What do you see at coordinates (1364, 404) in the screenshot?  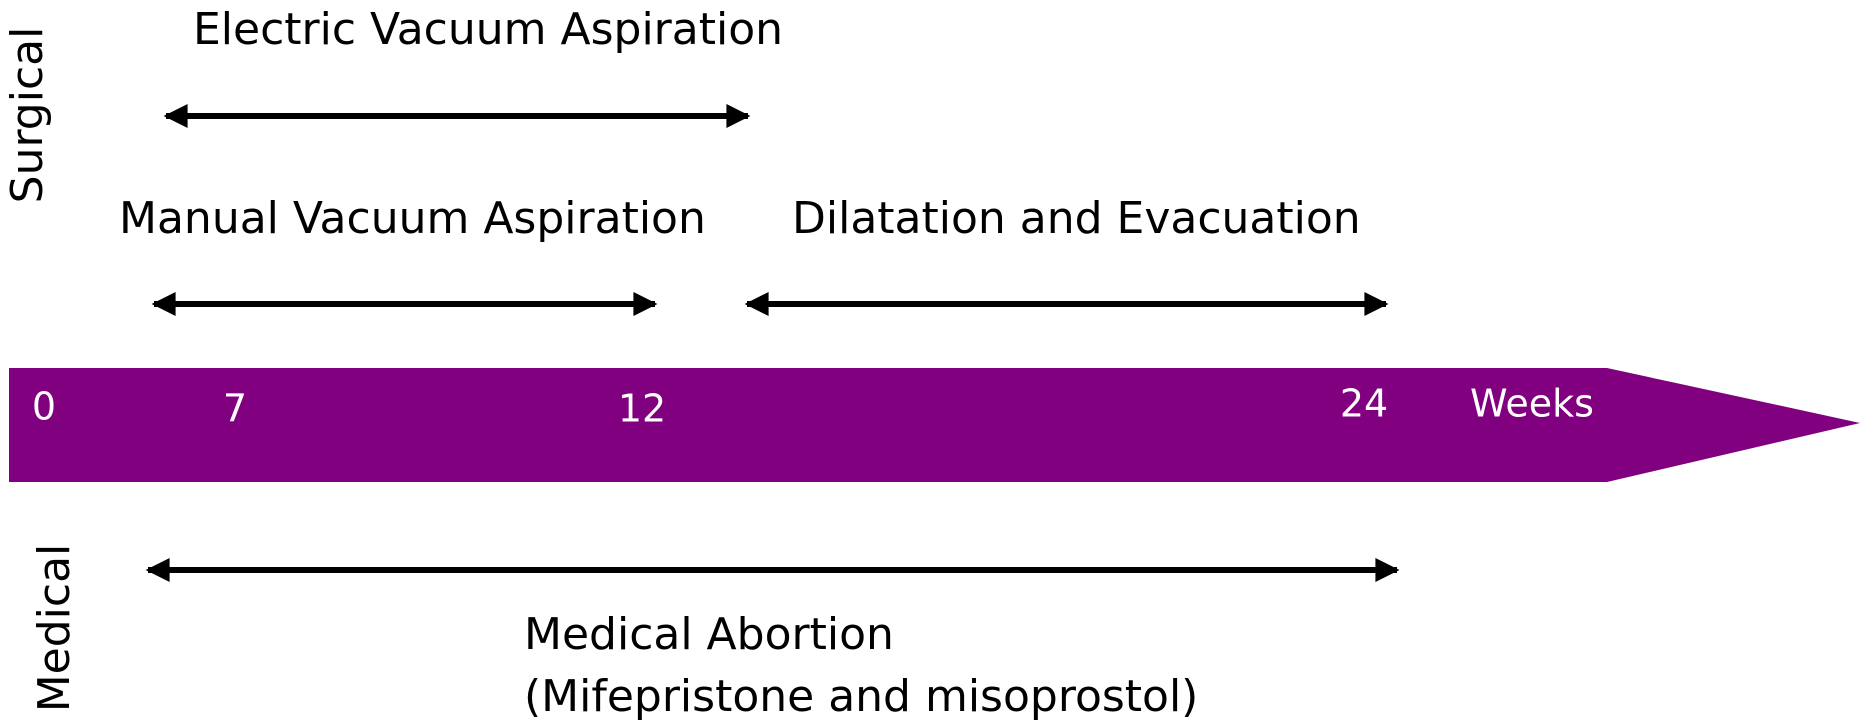 I see `tick-label: 24` at bounding box center [1364, 404].